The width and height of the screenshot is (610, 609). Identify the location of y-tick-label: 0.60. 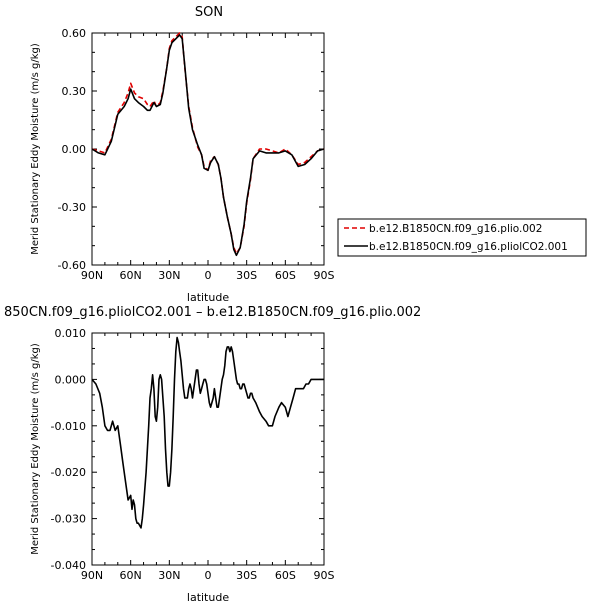
(74, 33).